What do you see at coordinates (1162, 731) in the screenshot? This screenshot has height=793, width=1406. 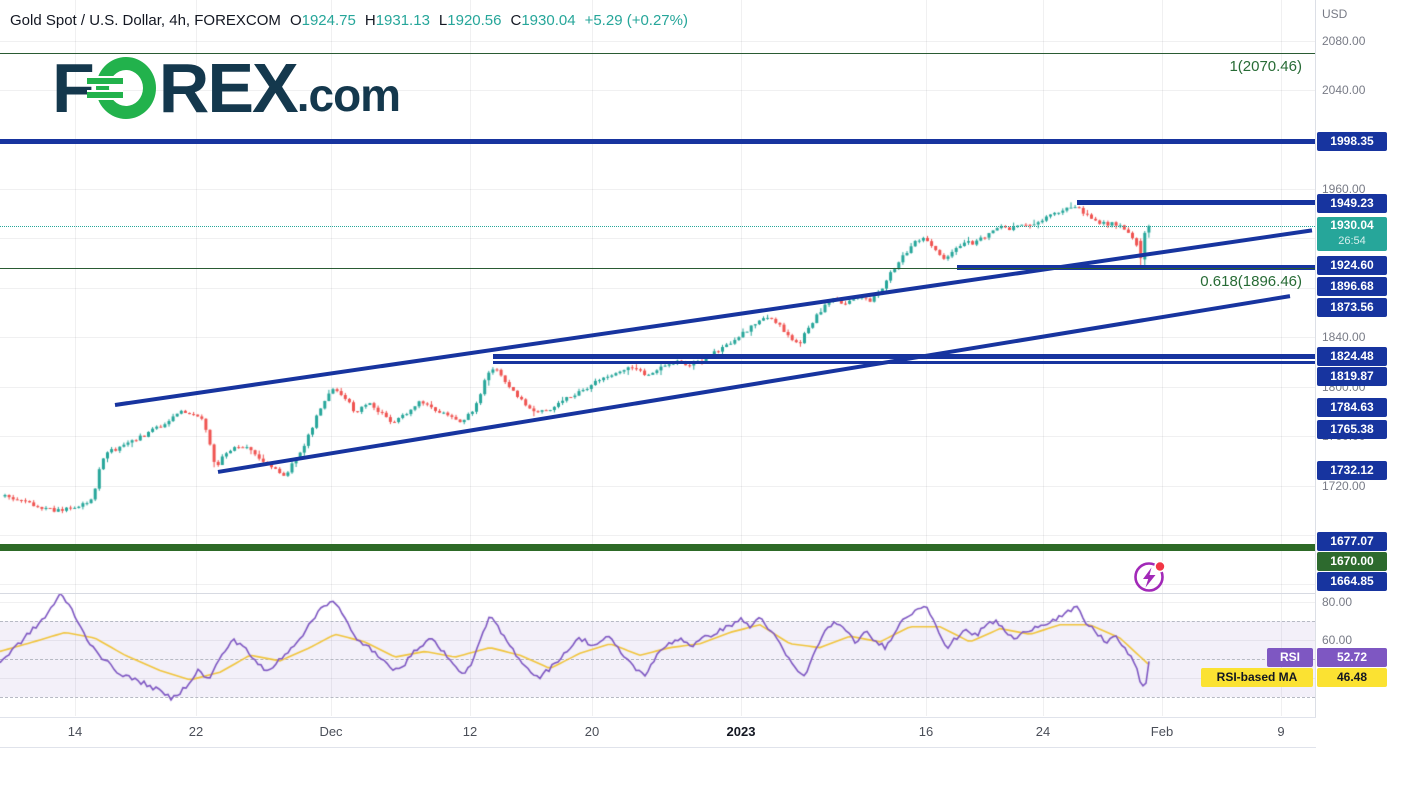 I see `time-tick: Feb` at bounding box center [1162, 731].